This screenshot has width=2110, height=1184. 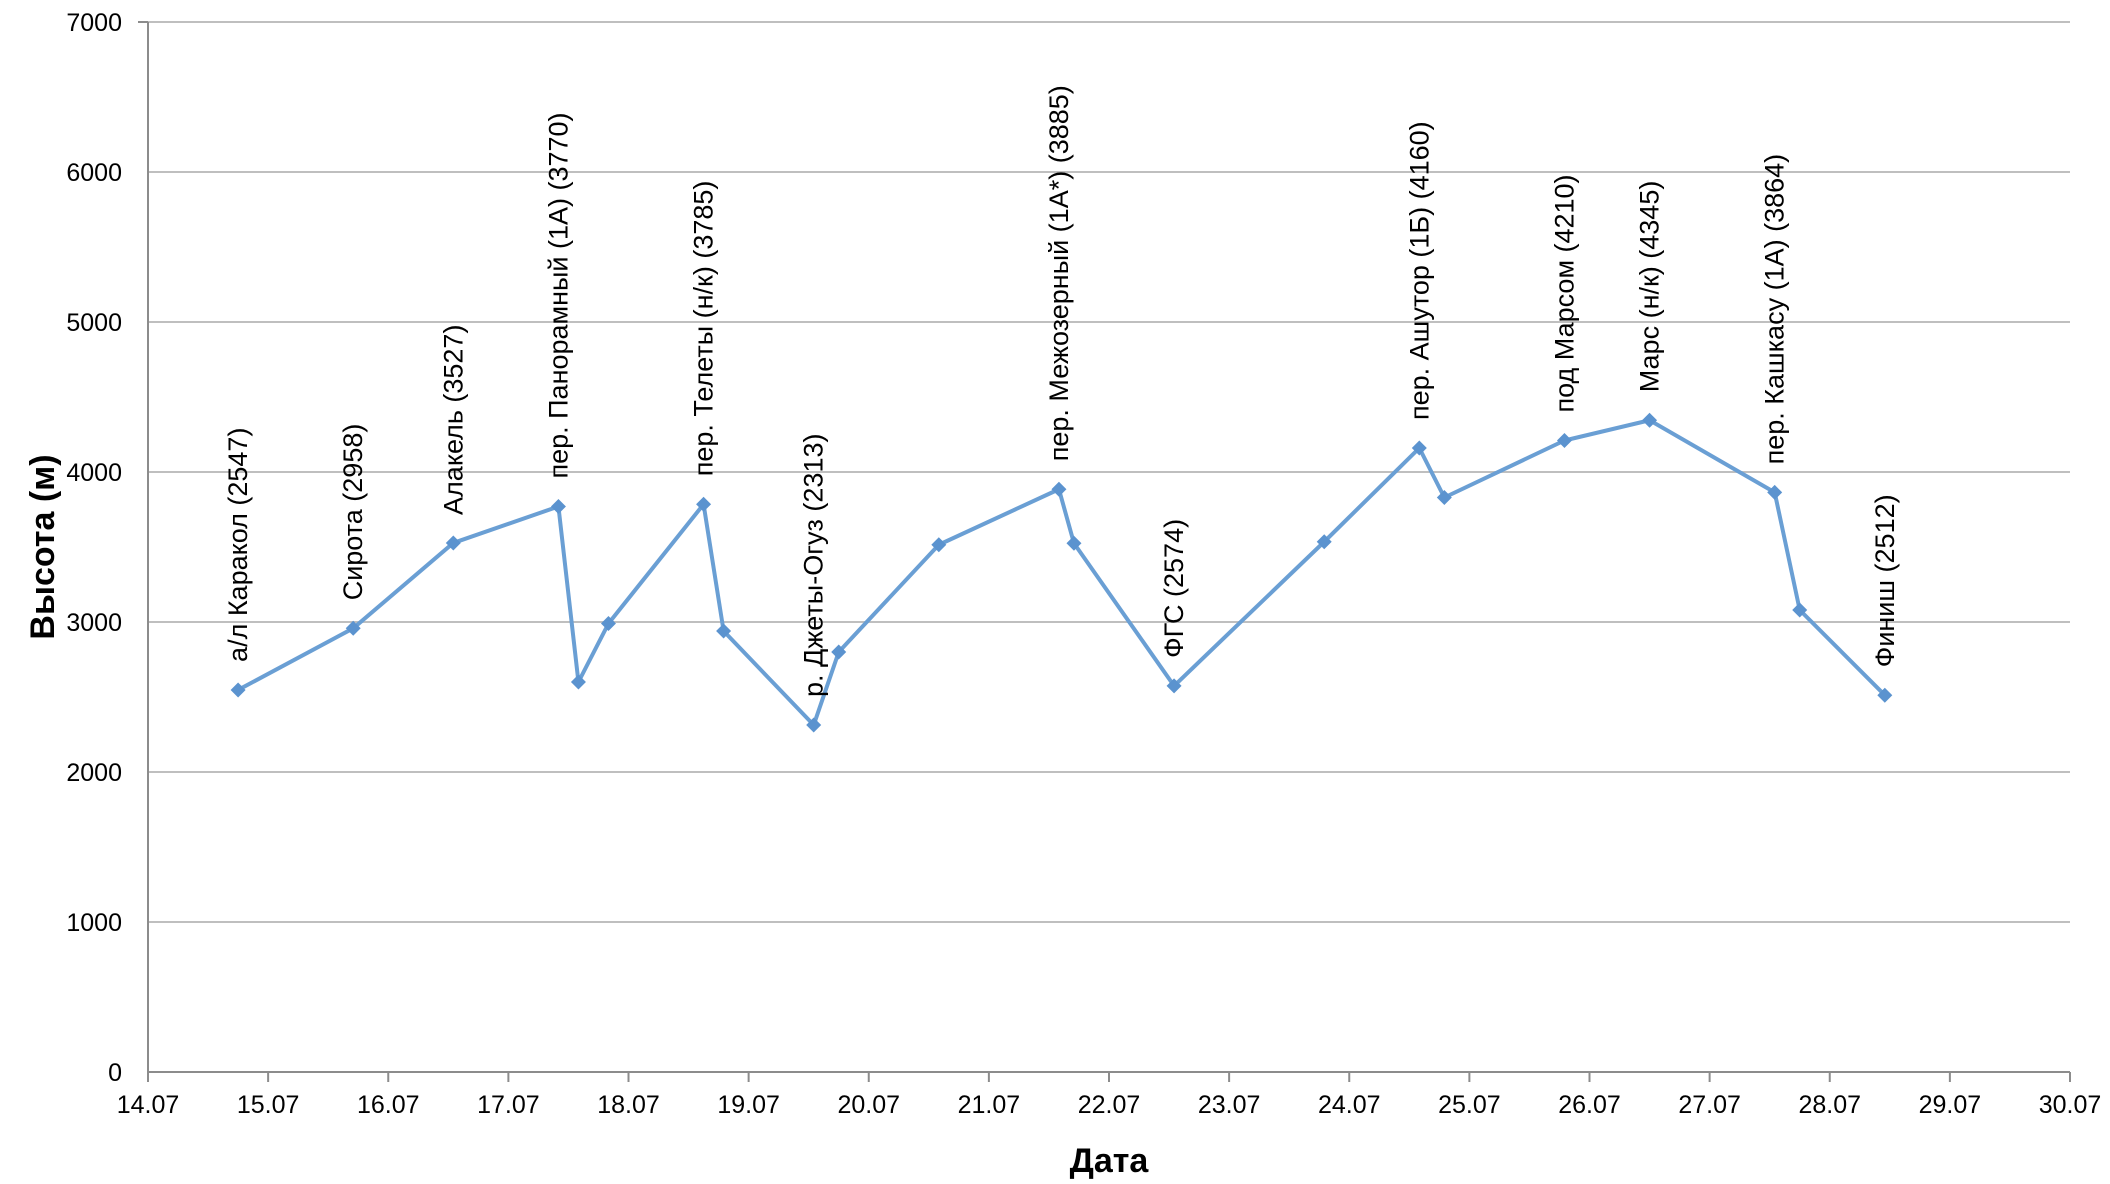 I want to click on point-annotation: Марс (н/к) (4345), so click(x=1650, y=287).